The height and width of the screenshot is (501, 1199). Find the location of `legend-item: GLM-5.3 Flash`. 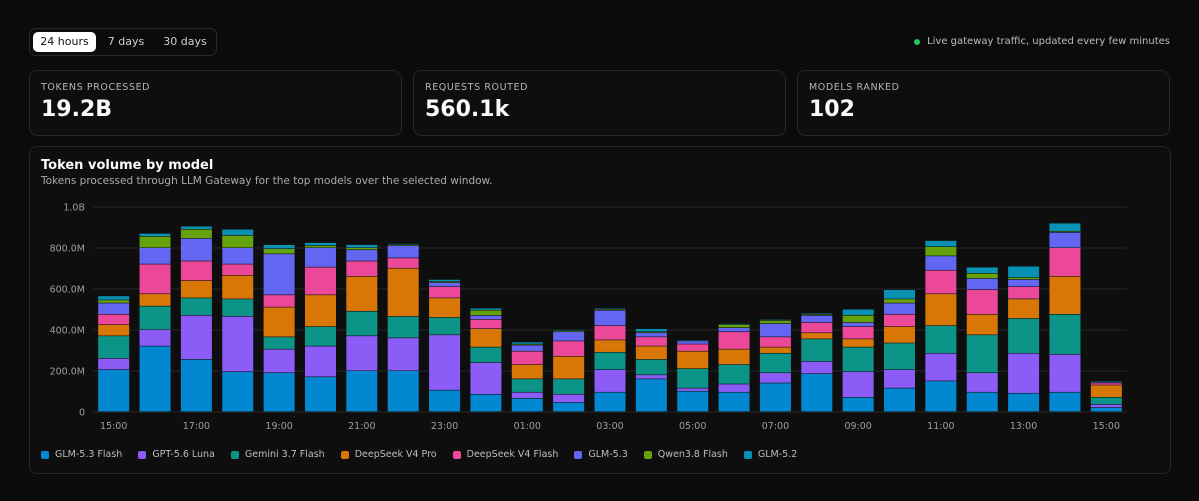

legend-item: GLM-5.3 Flash is located at coordinates (81, 454).